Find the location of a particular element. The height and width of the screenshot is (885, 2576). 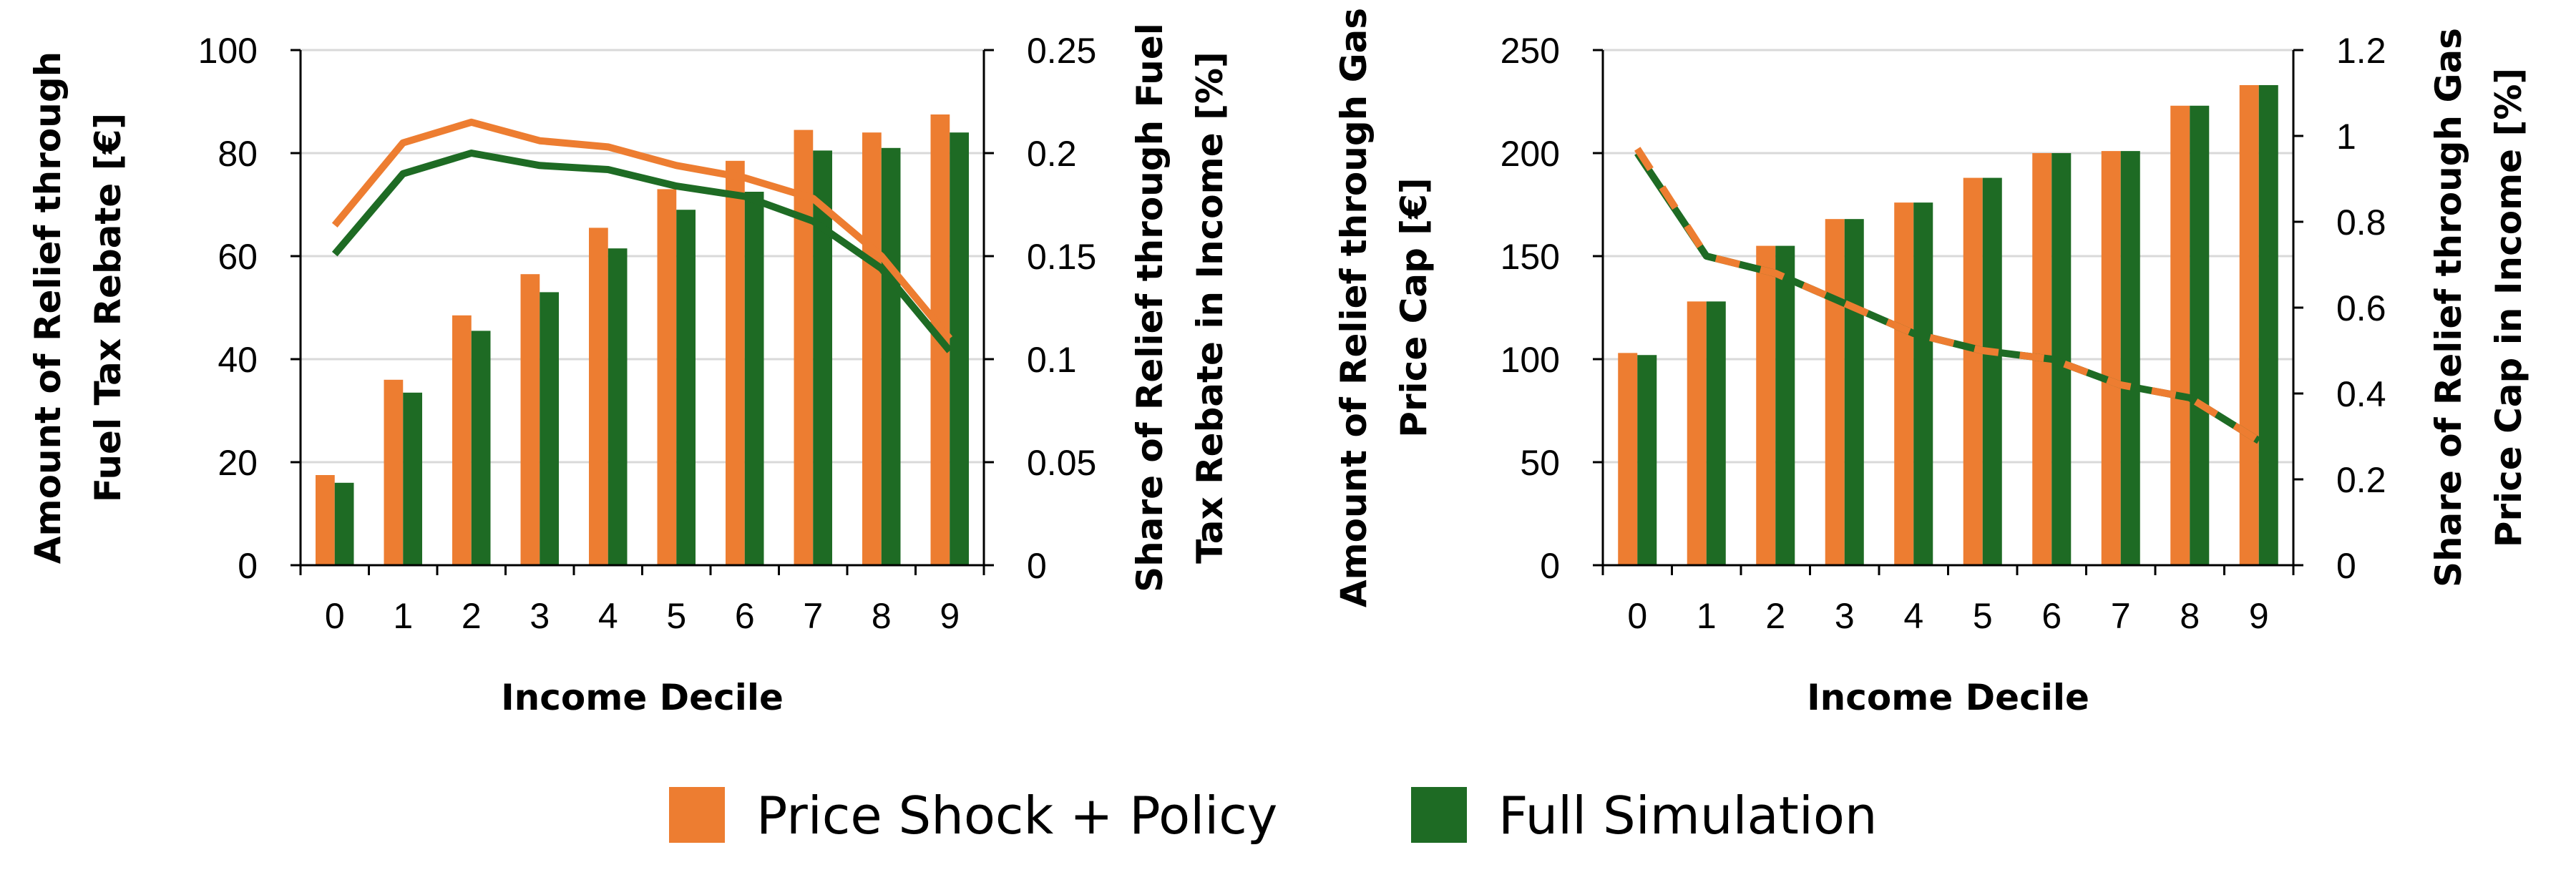

y2-tick-label: 0.8 is located at coordinates (2361, 223).